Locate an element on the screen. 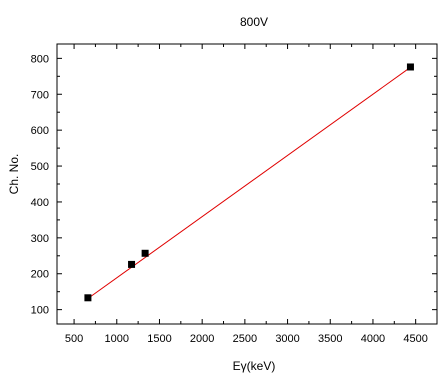 This screenshot has height=374, width=440. y-axis-title: Ch. No. is located at coordinates (14, 174).